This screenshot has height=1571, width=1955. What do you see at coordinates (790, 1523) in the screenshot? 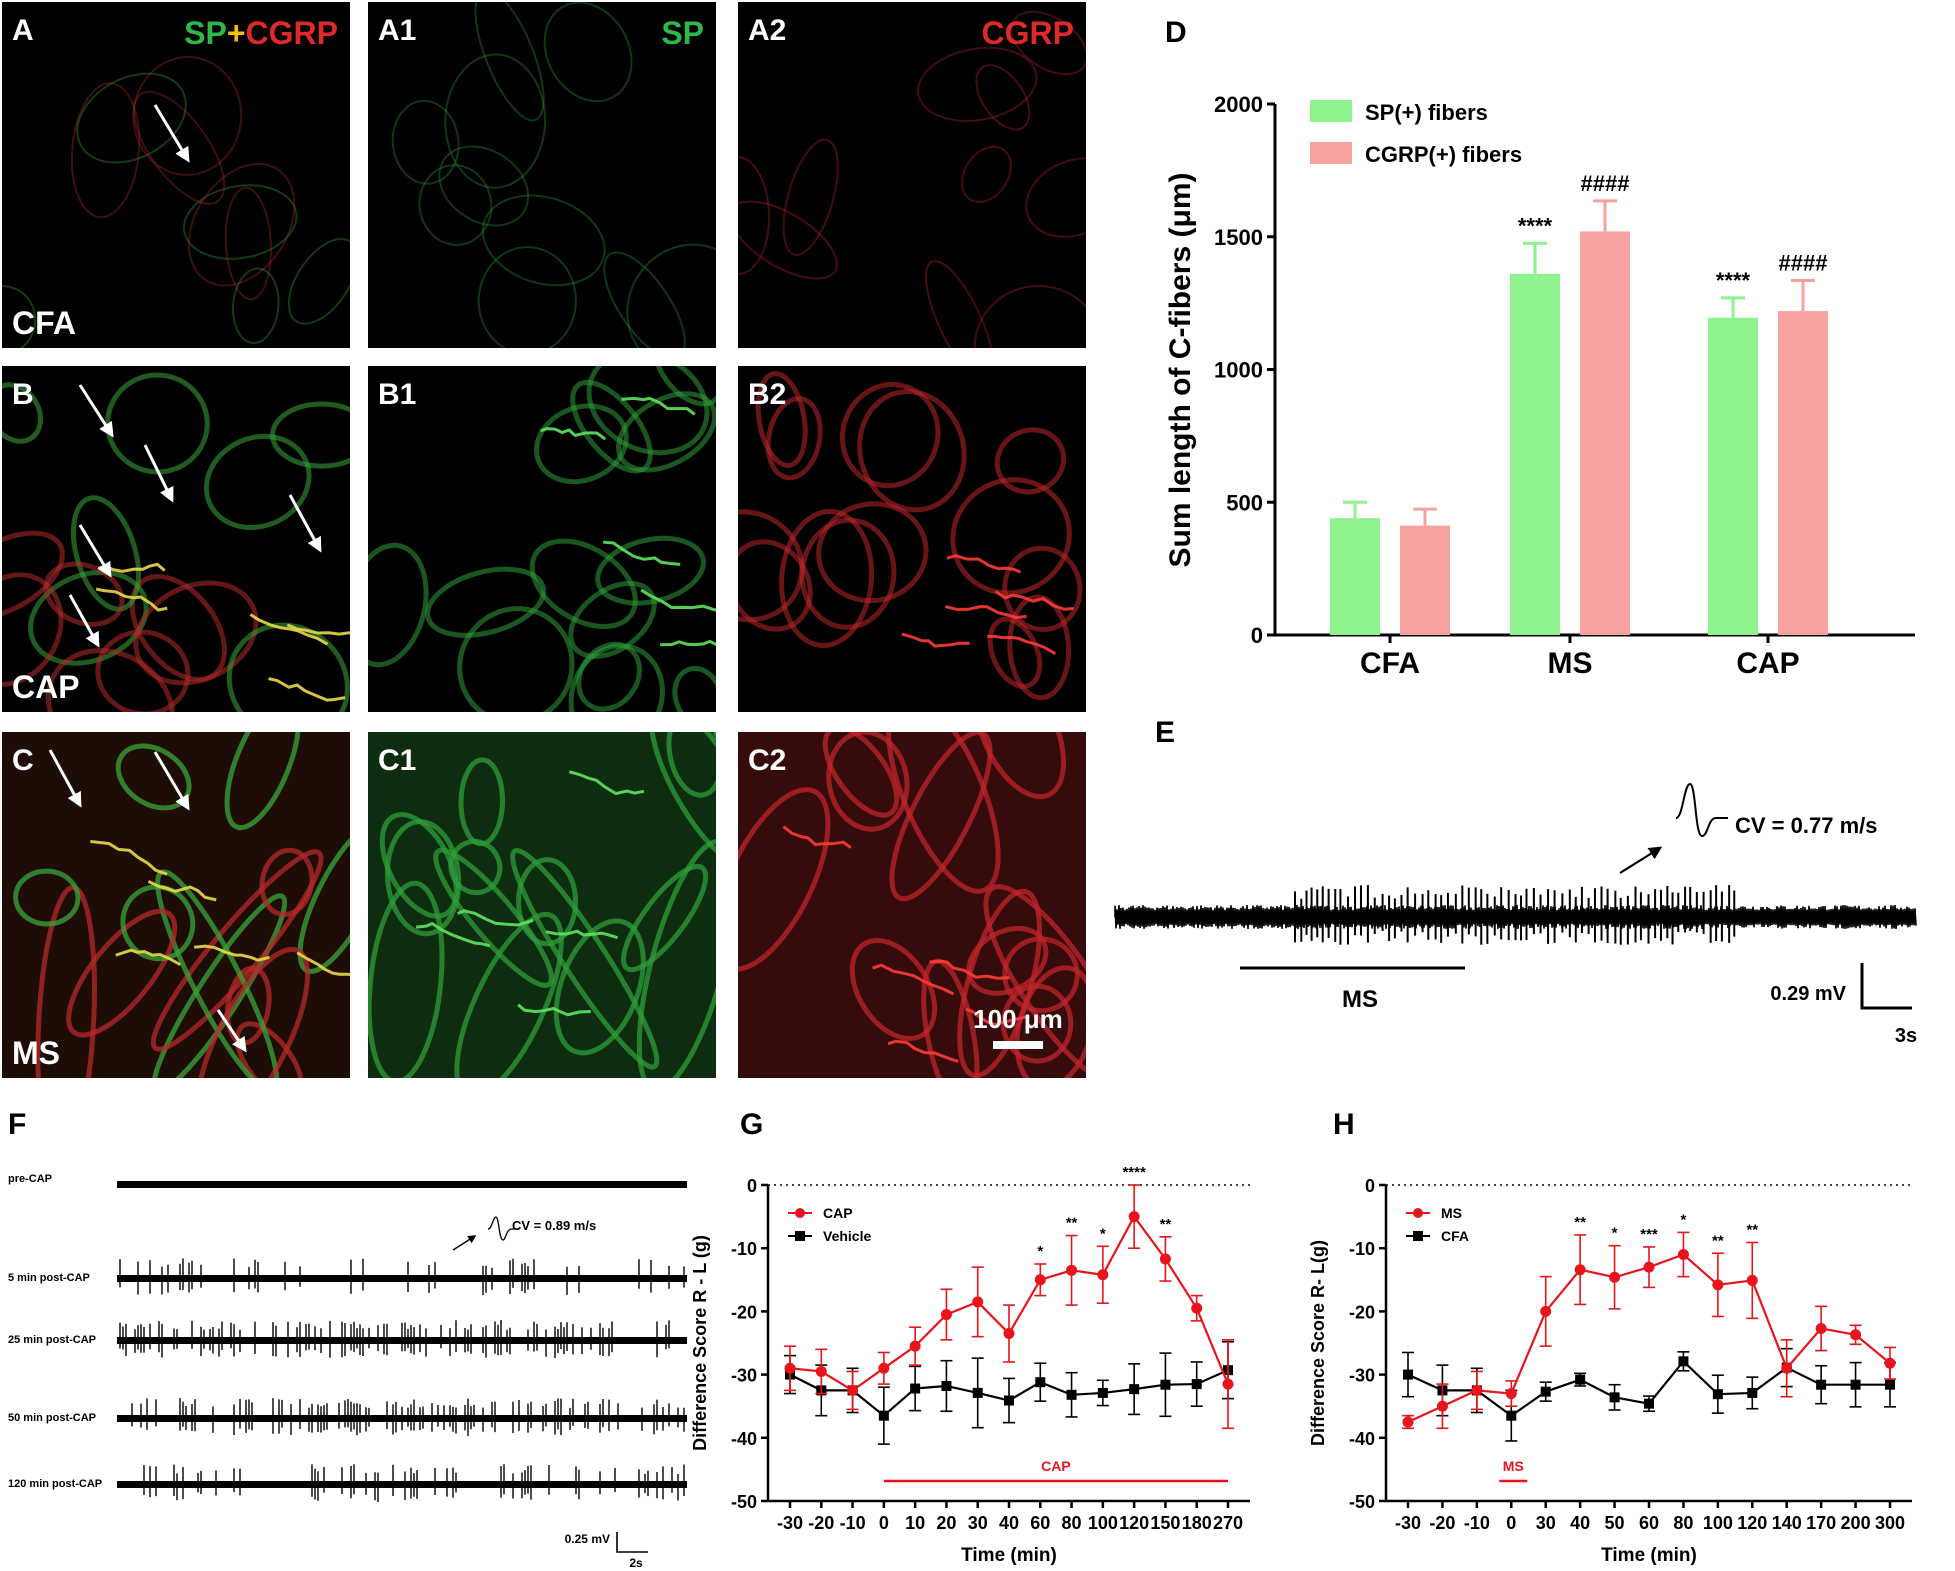
I see `x-tick-label: -30` at bounding box center [790, 1523].